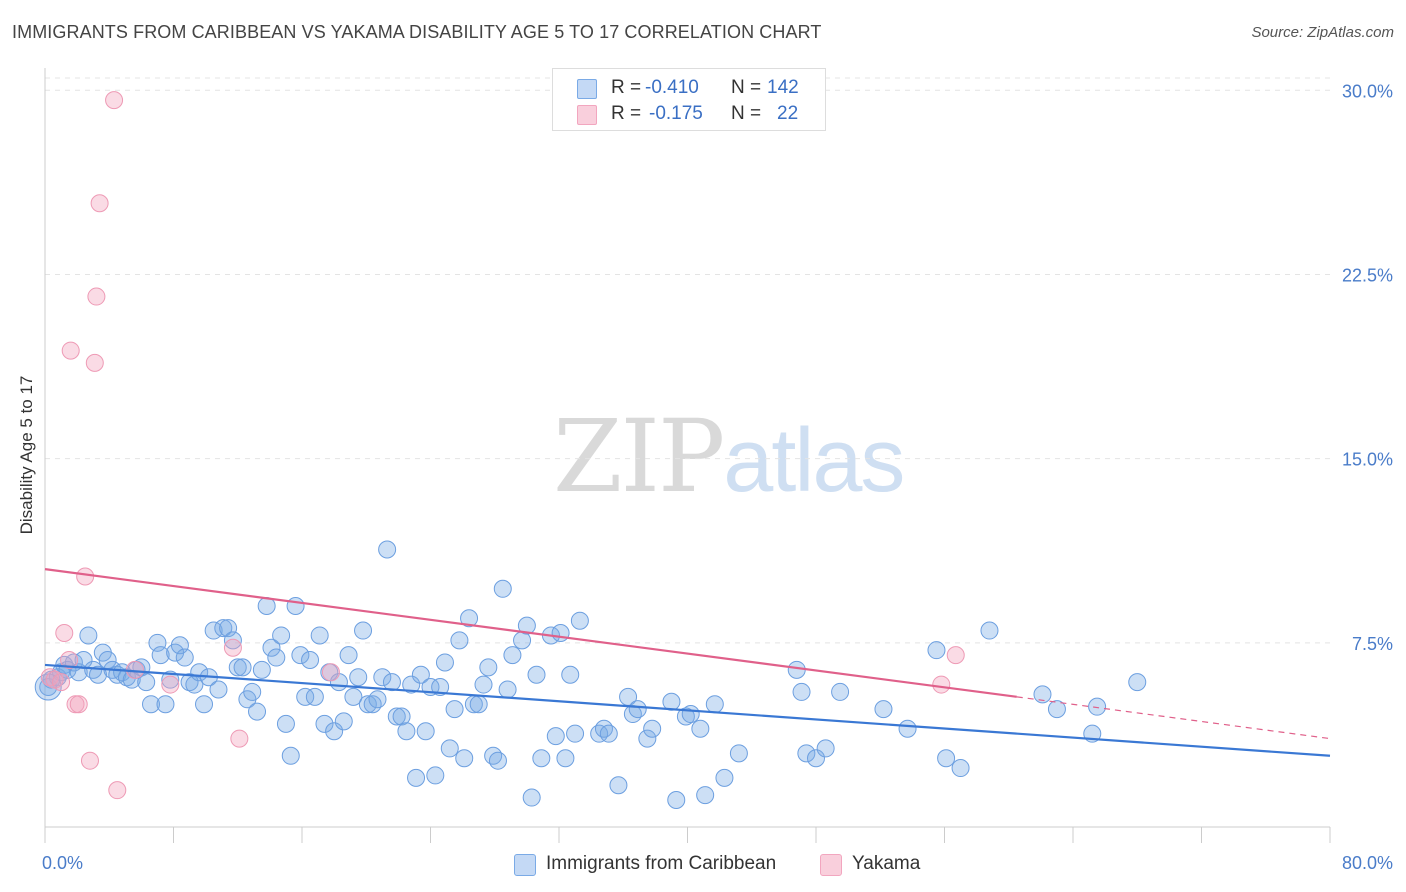 This screenshot has width=1406, height=892. What do you see at coordinates (672, 87) in the screenshot?
I see `stats-r-value: -0.410` at bounding box center [672, 87].